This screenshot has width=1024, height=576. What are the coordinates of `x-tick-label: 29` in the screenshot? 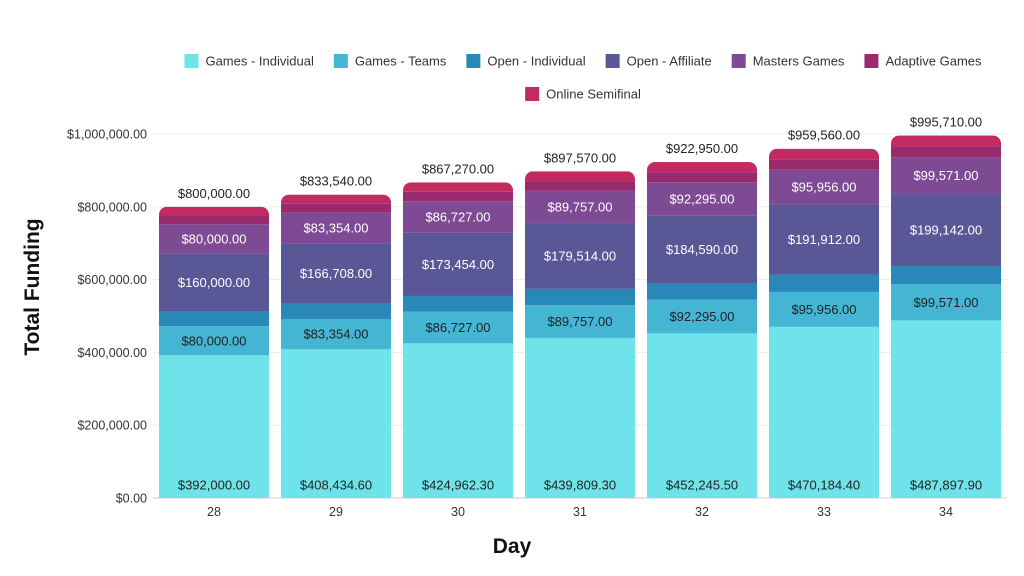 It's located at (336, 512).